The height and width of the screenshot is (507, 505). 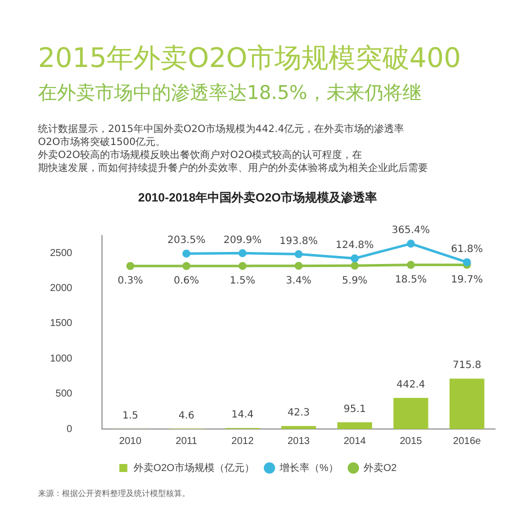 What do you see at coordinates (249, 59) in the screenshot?
I see `text: 2015年外卖O2O市场规模突破400` at bounding box center [249, 59].